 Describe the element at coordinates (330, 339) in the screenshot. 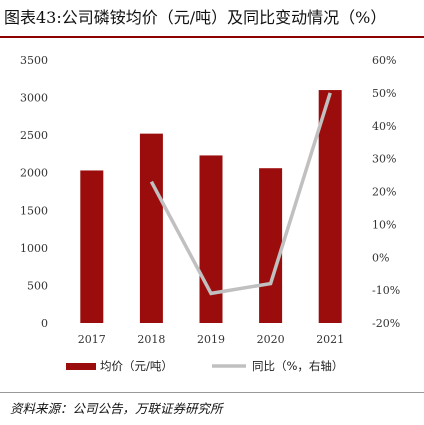

I see `x-tick-label: 2021` at that location.